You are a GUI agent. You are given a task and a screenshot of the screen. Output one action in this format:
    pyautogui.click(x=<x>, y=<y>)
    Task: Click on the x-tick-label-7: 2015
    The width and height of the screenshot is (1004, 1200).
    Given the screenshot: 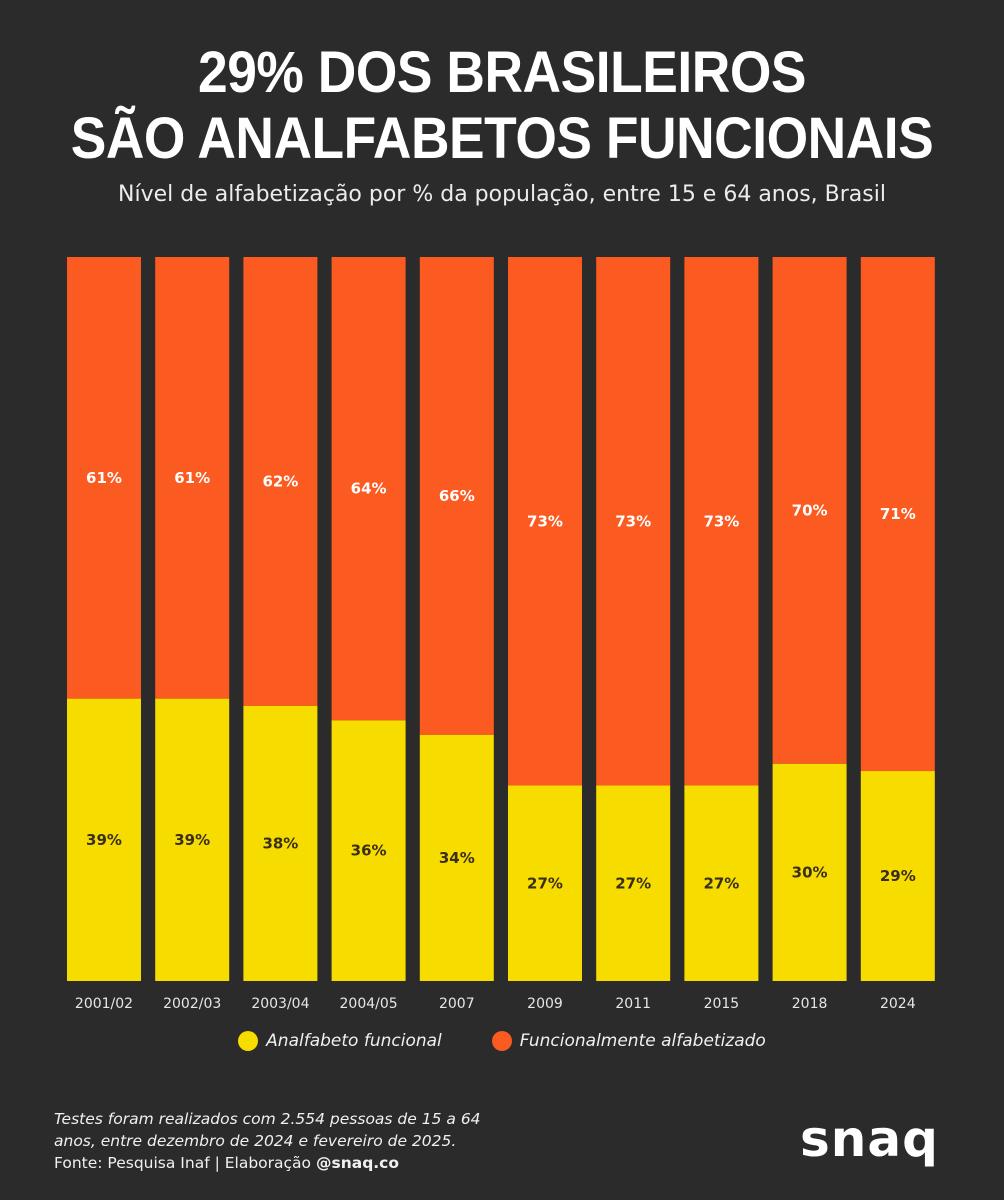 What is the action you would take?
    pyautogui.click(x=722, y=1004)
    